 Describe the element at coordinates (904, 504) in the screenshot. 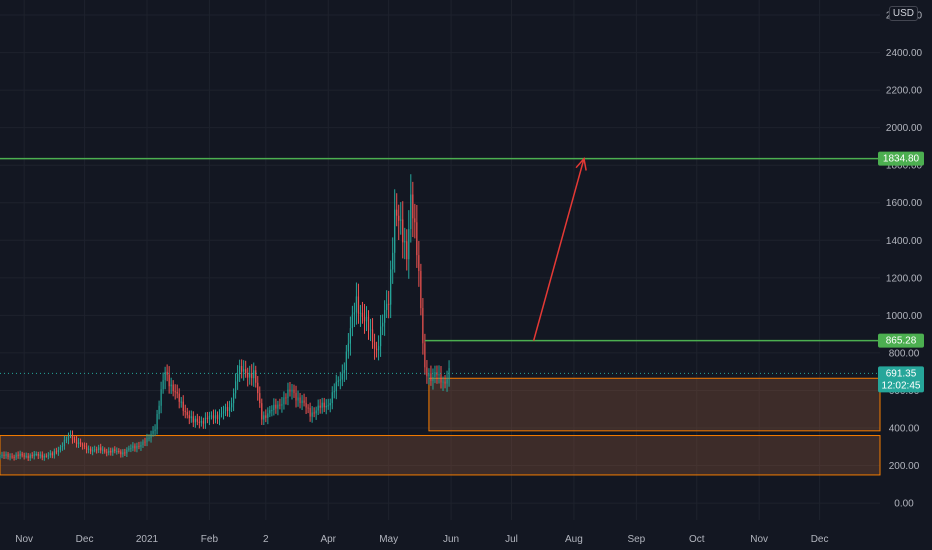

I see `y-tick-label: 0.00` at that location.